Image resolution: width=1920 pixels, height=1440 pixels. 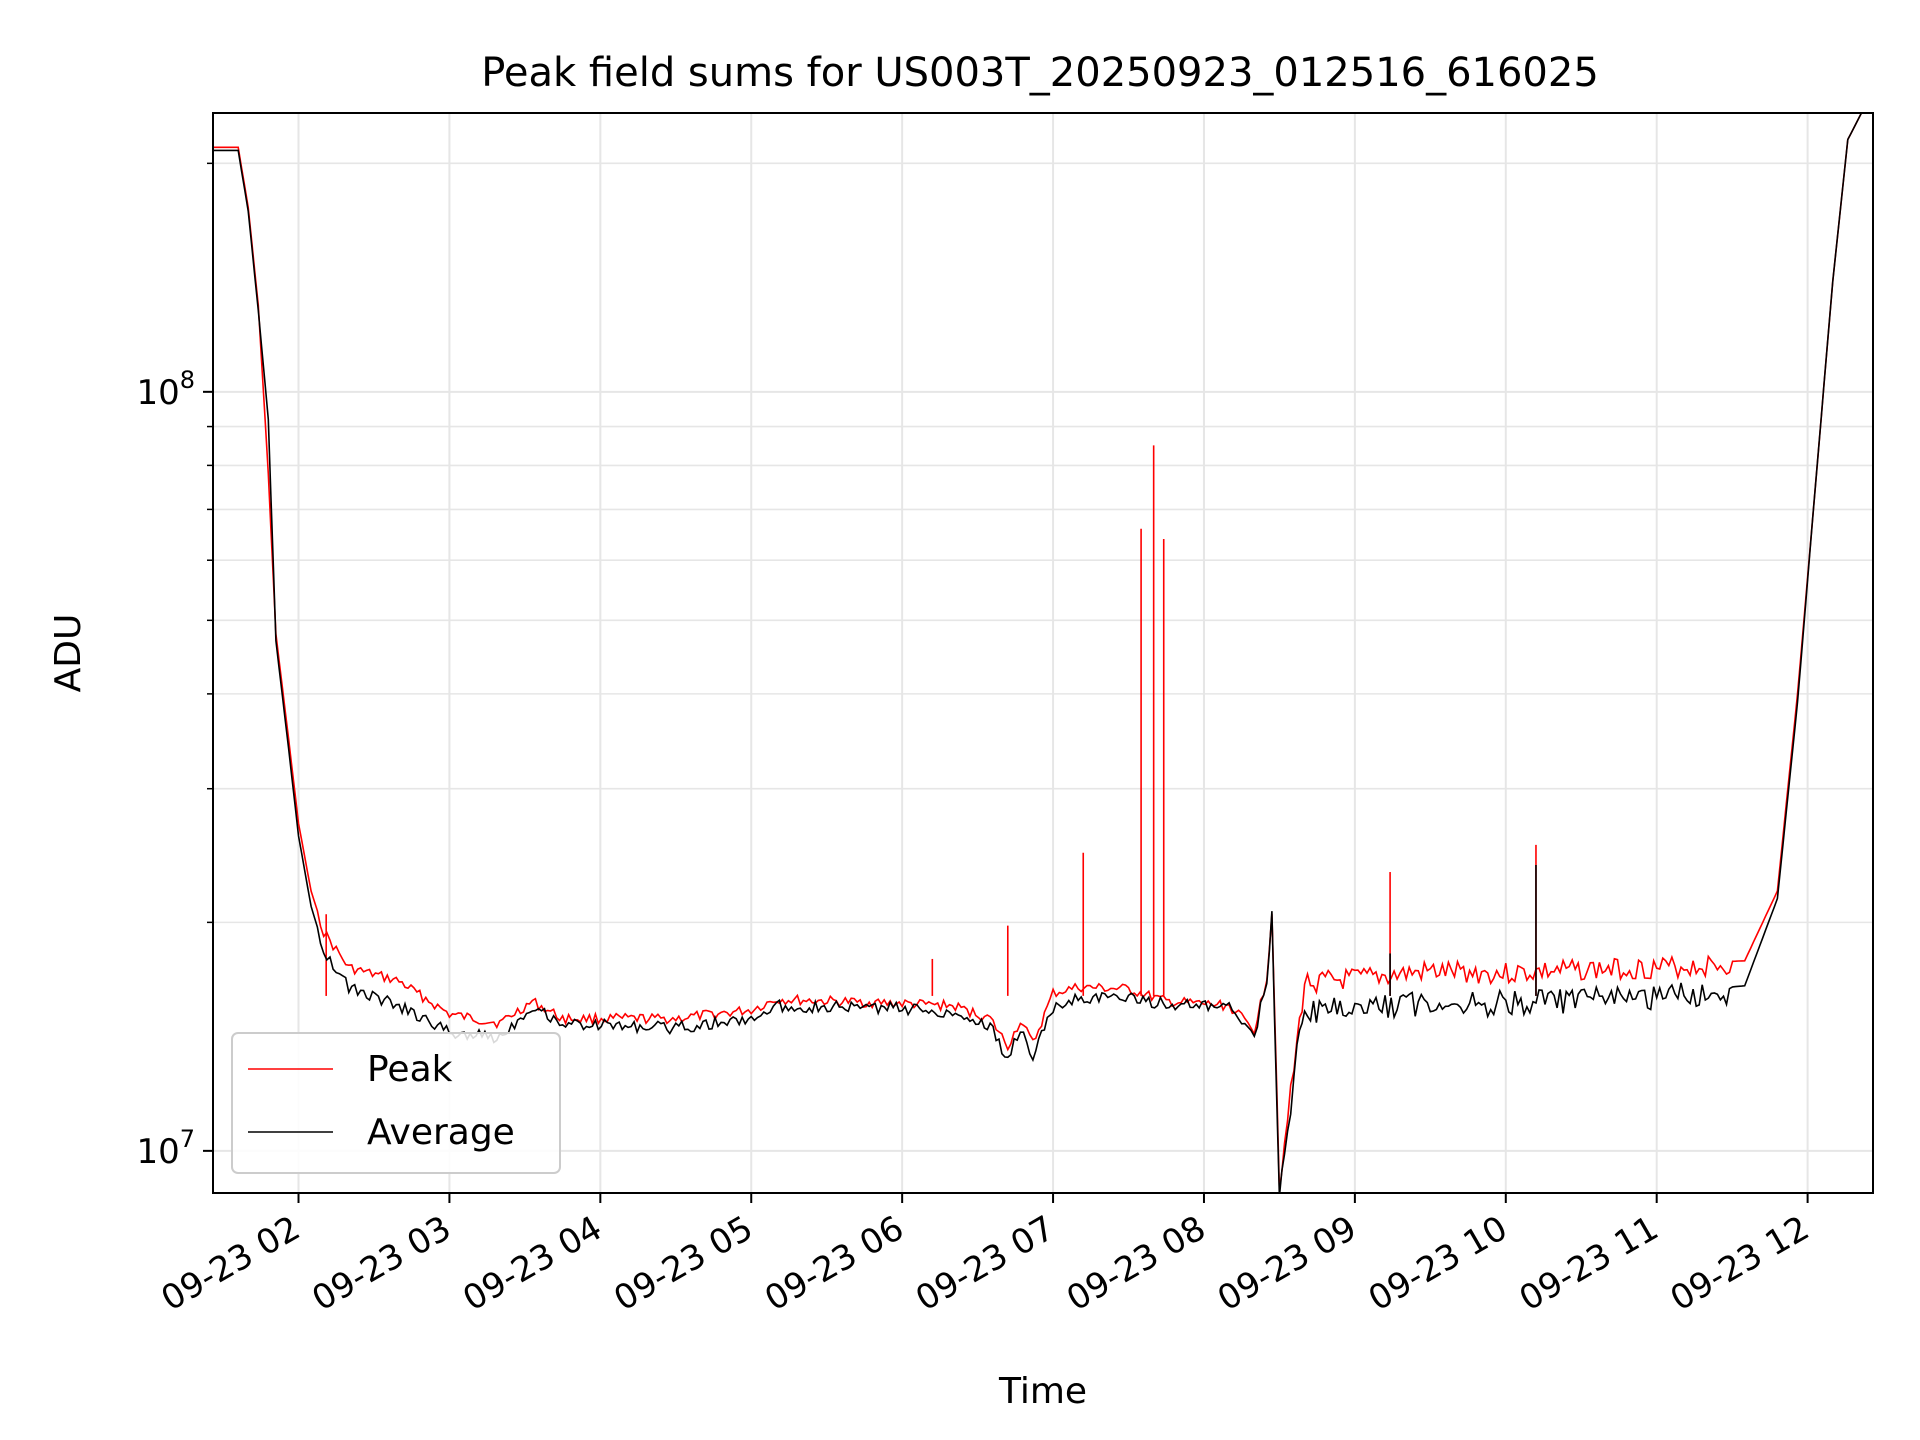 I want to click on y-tick-label: 10⁷, so click(x=165, y=1148).